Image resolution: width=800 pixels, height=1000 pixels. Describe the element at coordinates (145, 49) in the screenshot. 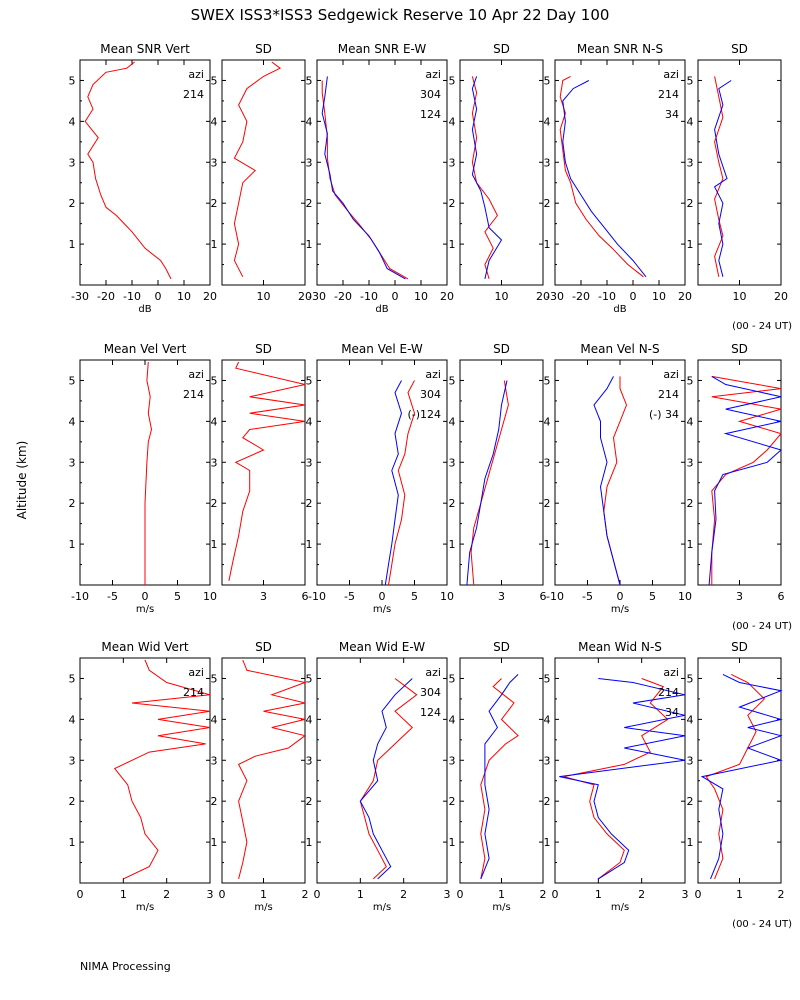

I see `panel-title: Mean SNR Vert` at that location.